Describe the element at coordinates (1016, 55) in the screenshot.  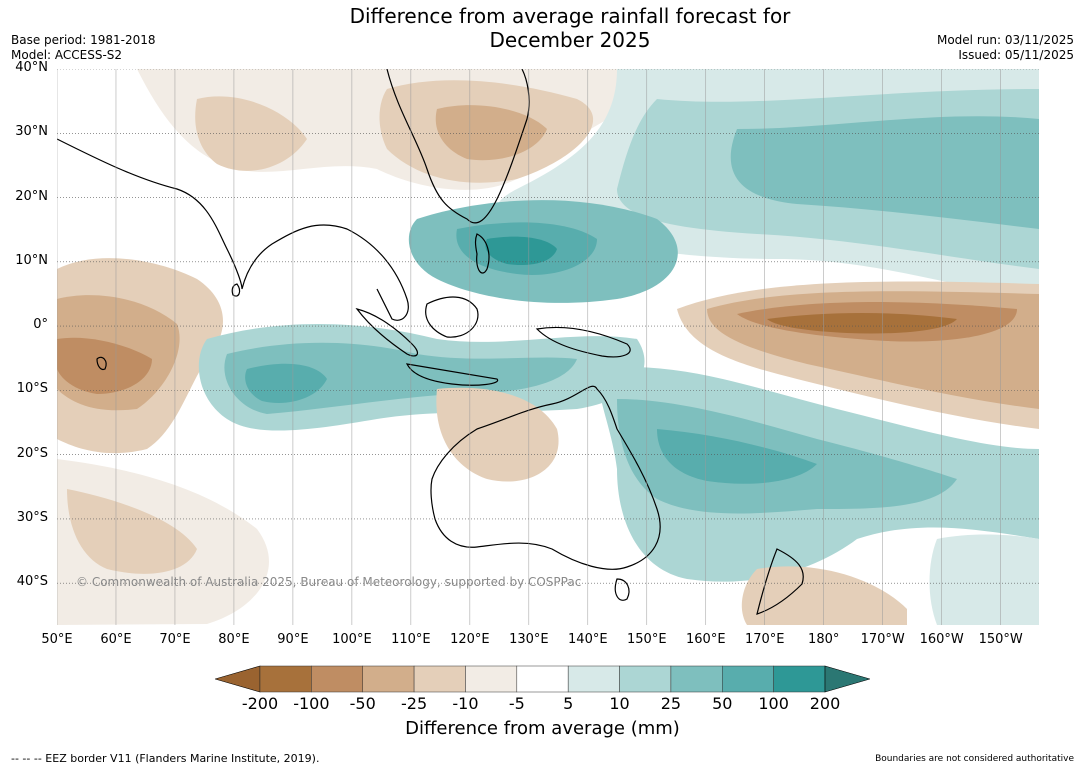
I see `issued-date: Issued: 05/11/2025` at that location.